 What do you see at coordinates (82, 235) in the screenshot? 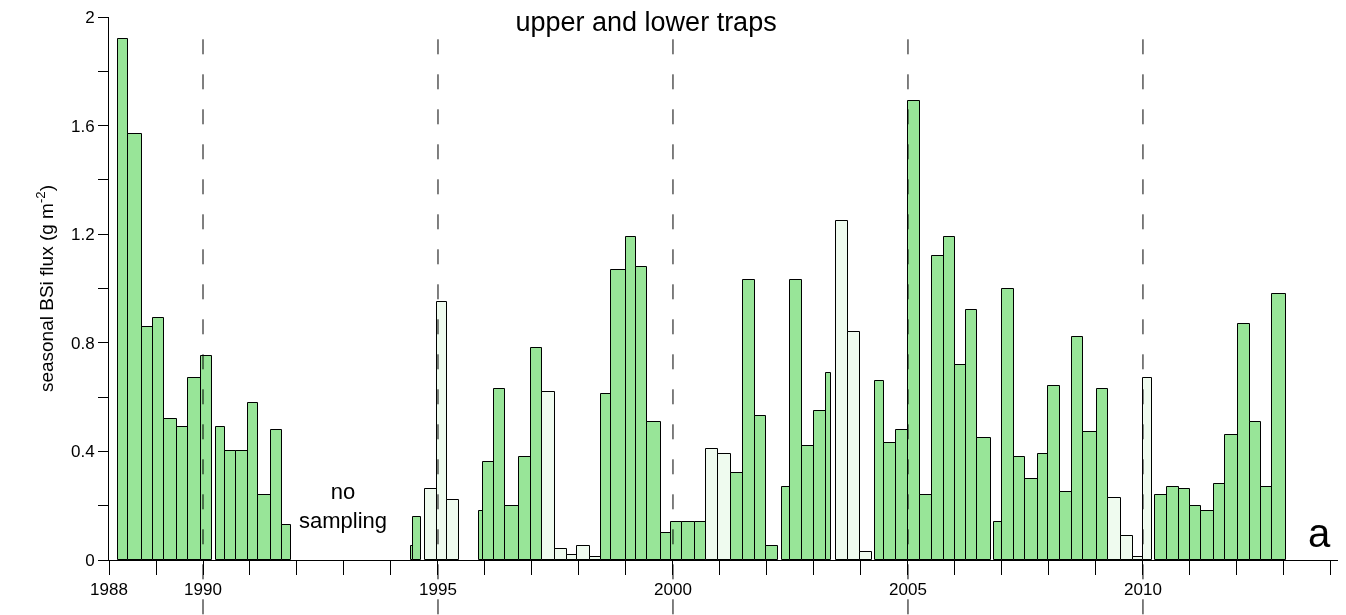
I see `y-tick-label: 1.2` at bounding box center [82, 235].